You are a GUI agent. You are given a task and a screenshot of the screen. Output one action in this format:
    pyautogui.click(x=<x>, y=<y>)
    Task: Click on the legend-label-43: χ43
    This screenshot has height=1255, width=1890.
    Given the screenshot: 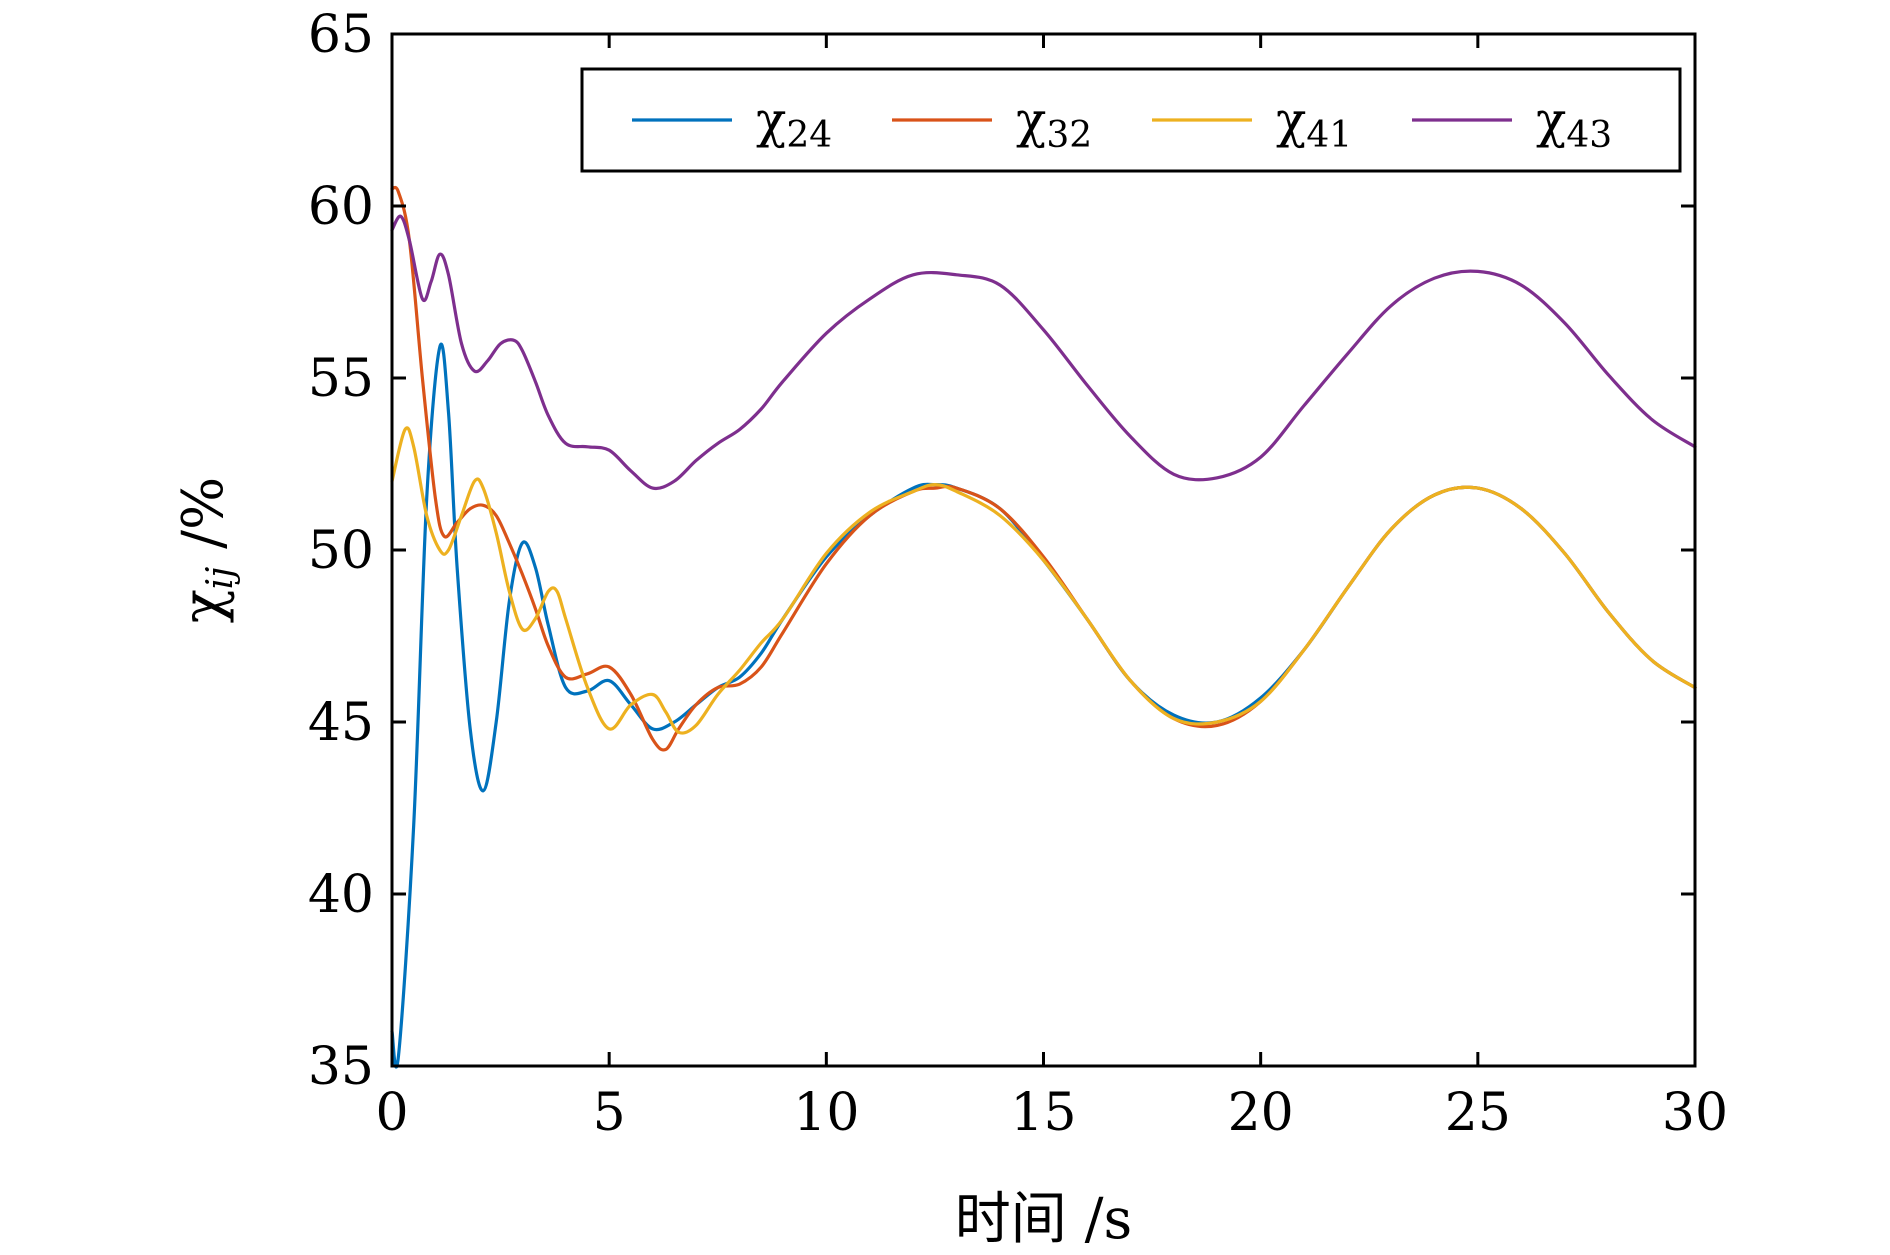 What is the action you would take?
    pyautogui.click(x=1574, y=123)
    